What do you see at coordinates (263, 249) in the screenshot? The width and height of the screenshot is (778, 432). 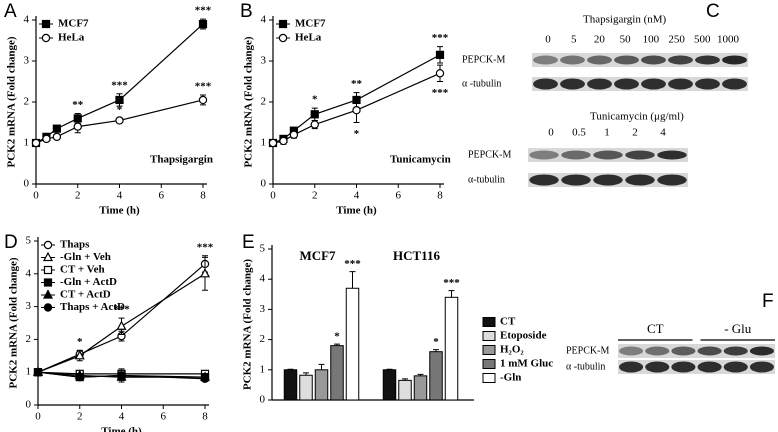 I see `y-tick-label: 5` at bounding box center [263, 249].